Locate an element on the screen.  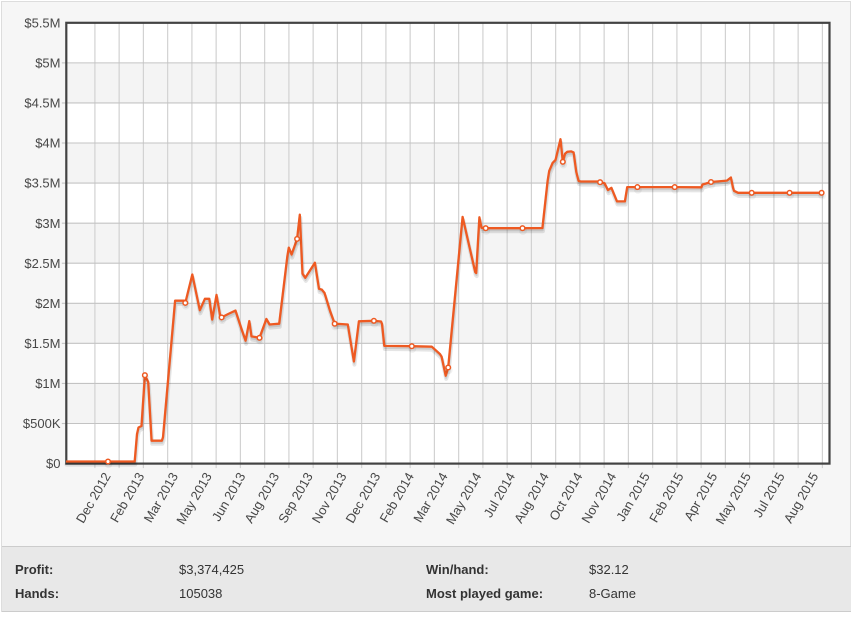
svg-text: $2M is located at coordinates (47, 303).